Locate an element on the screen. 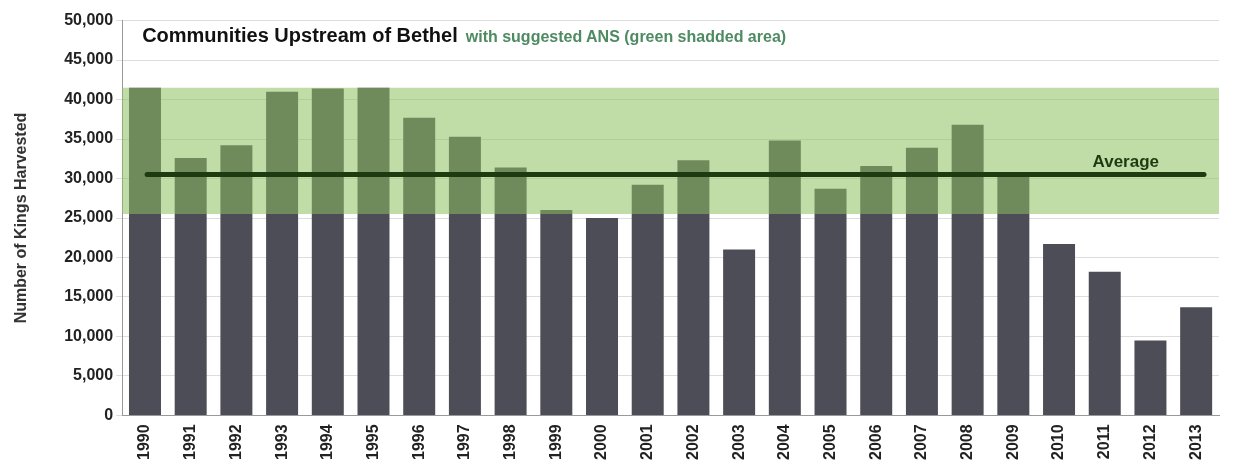  y-tick-label: 45,000 is located at coordinates (89, 59).